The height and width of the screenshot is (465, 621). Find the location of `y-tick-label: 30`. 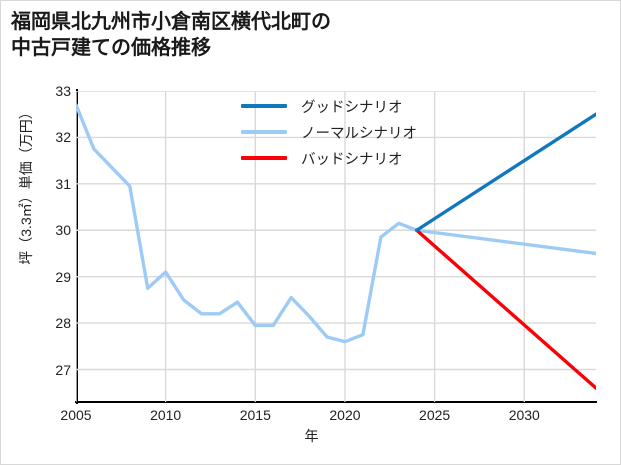

y-tick-label: 30 is located at coordinates (63, 230).